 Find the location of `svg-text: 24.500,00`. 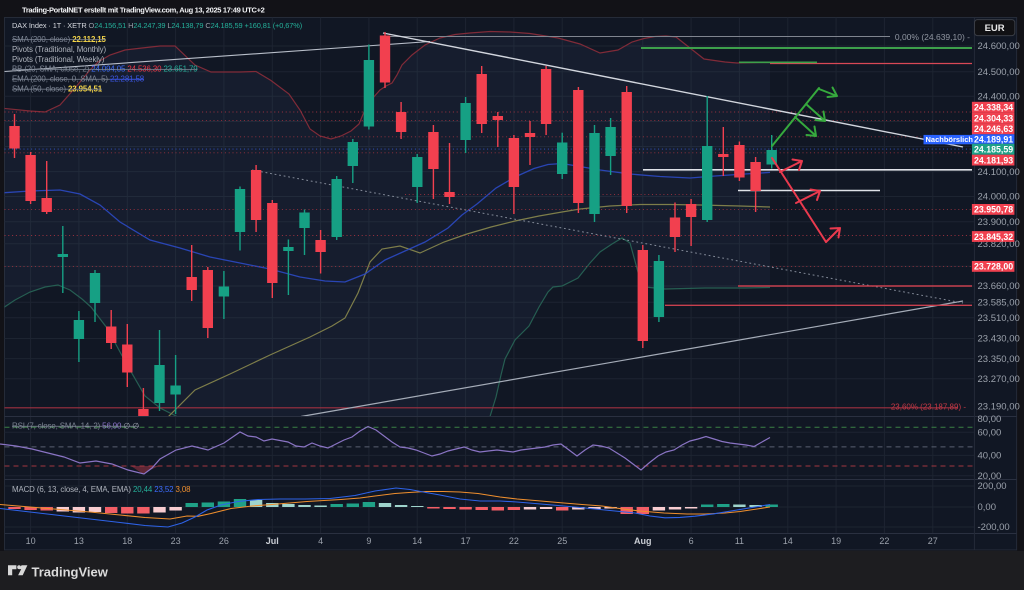

svg-text: 24.500,00 is located at coordinates (999, 72).